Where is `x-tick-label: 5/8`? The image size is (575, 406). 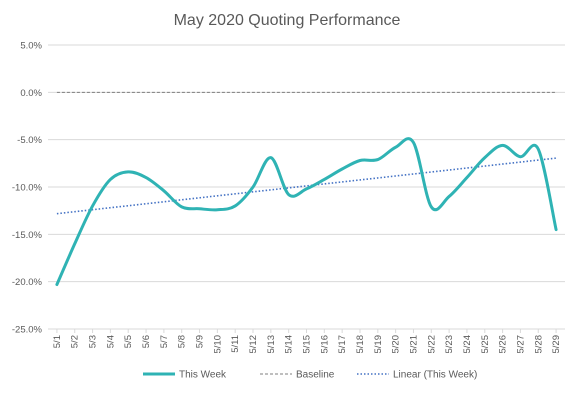
x-tick-label: 5/8 is located at coordinates (182, 341).